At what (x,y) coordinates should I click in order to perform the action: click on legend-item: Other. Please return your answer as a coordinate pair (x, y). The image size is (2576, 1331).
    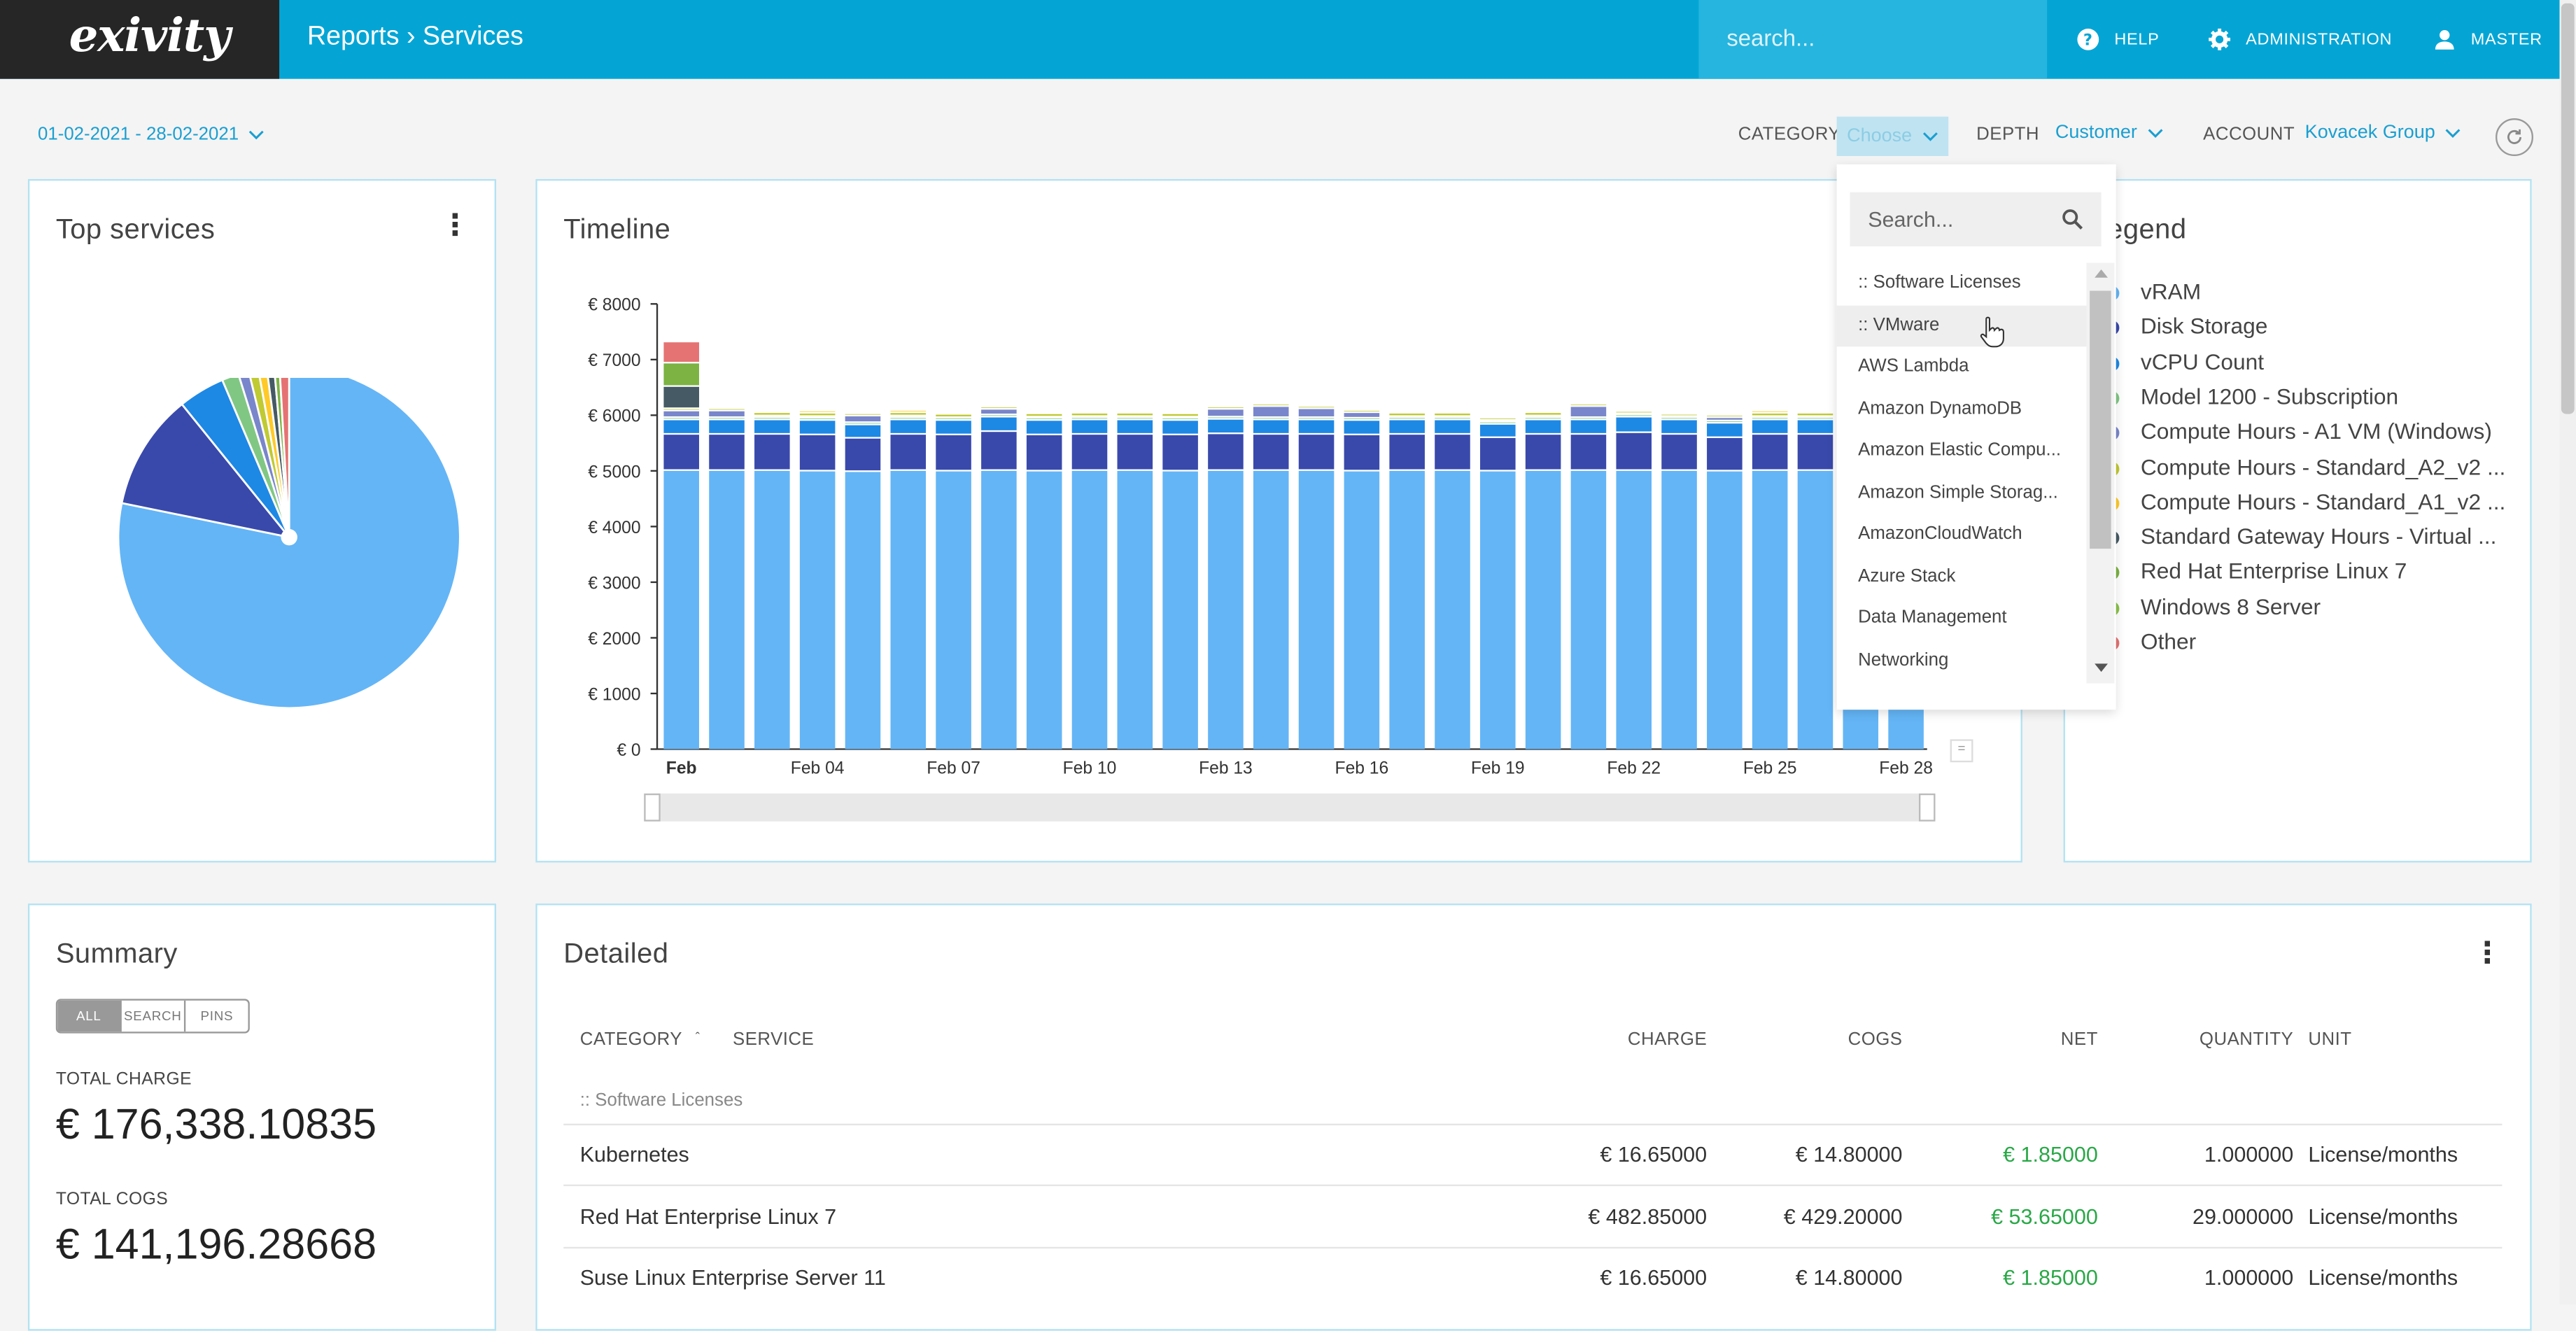
    Looking at the image, I should click on (2168, 641).